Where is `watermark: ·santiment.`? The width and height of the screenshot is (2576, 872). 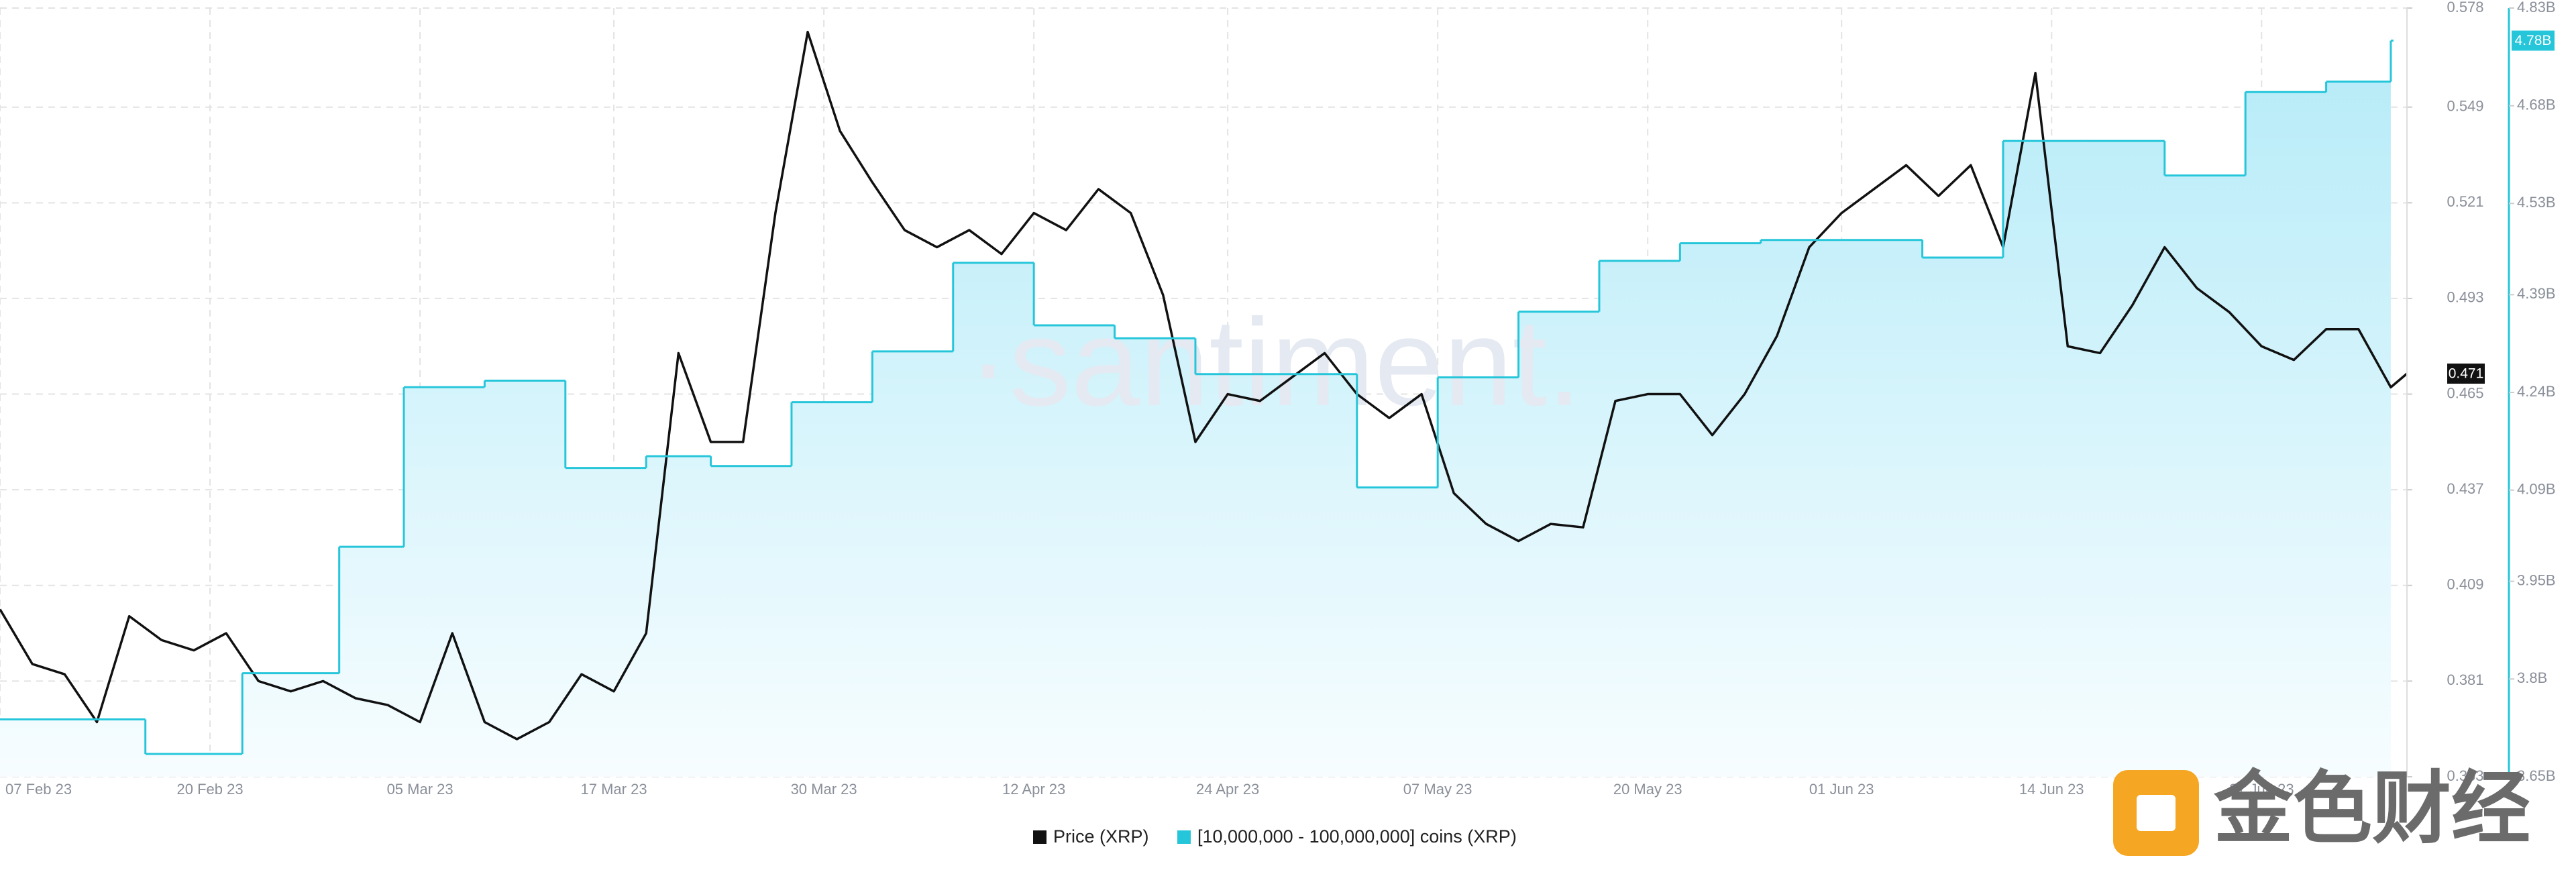
watermark: ·santiment. is located at coordinates (1274, 363).